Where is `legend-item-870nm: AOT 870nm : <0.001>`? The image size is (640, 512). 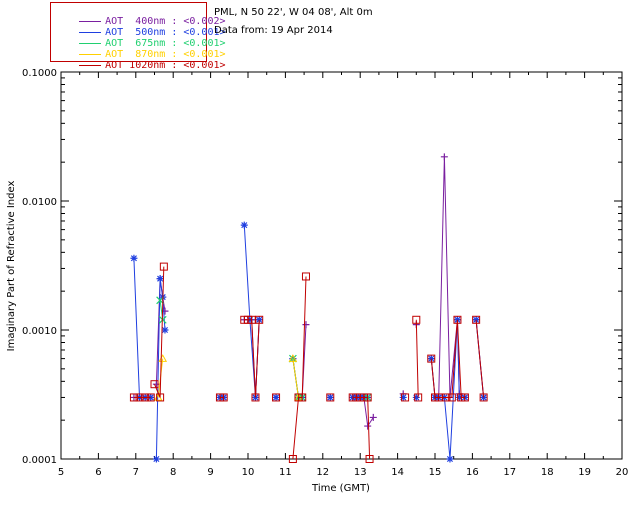
legend-item-870nm: AOT 870nm : <0.001> is located at coordinates (140, 48).